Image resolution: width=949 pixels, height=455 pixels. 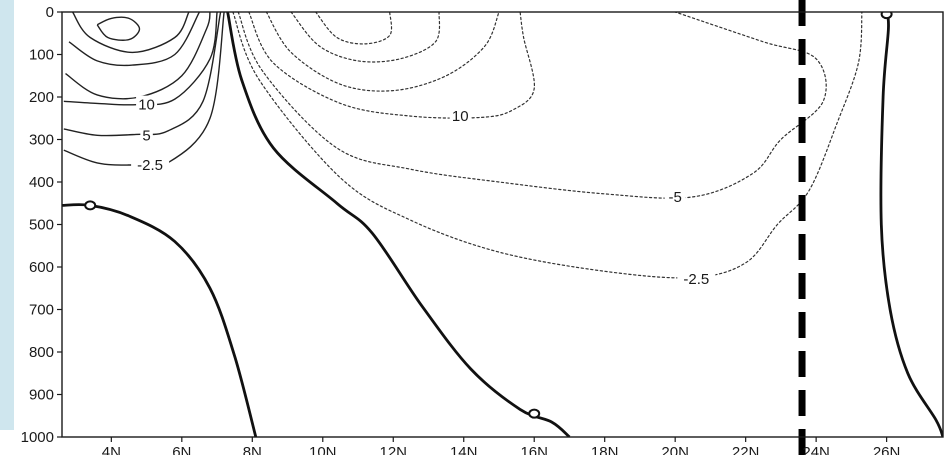 I want to click on contour-label: -5, so click(x=675, y=197).